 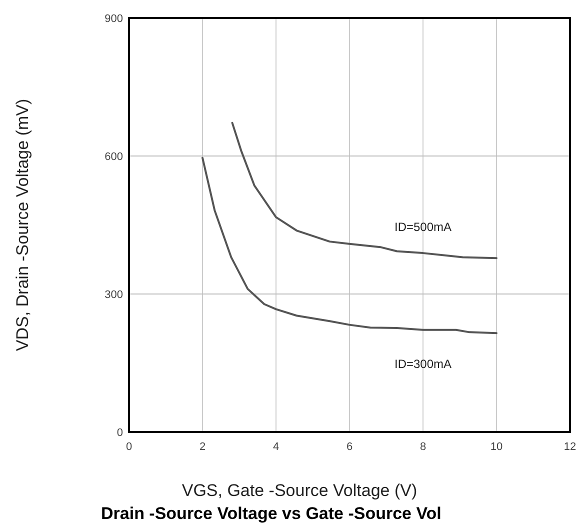 What do you see at coordinates (423, 447) in the screenshot?
I see `x-tick-label: 8` at bounding box center [423, 447].